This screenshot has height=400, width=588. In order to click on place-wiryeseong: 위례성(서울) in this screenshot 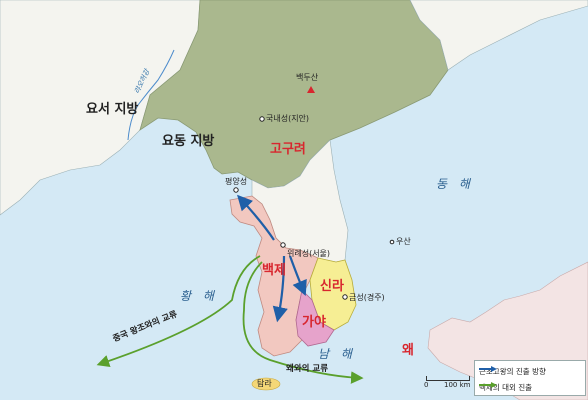, I will do `click(309, 253)`.